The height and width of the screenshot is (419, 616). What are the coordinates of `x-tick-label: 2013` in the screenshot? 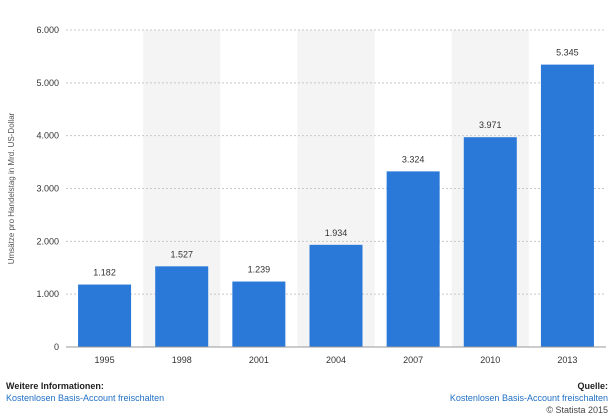 It's located at (567, 360).